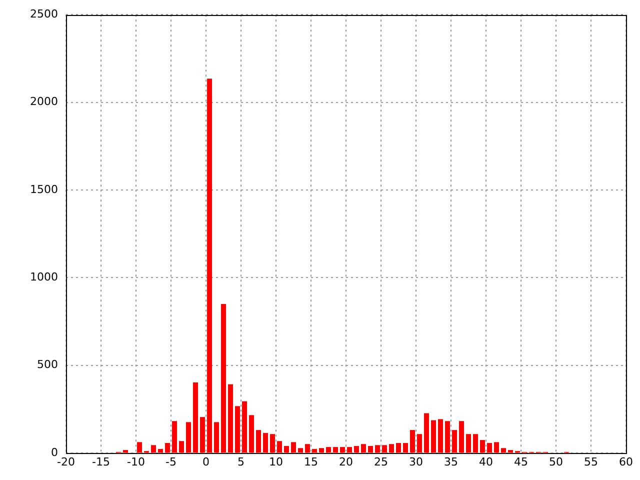 The height and width of the screenshot is (480, 640). Describe the element at coordinates (241, 461) in the screenshot. I see `x-tick-label: 5` at that location.